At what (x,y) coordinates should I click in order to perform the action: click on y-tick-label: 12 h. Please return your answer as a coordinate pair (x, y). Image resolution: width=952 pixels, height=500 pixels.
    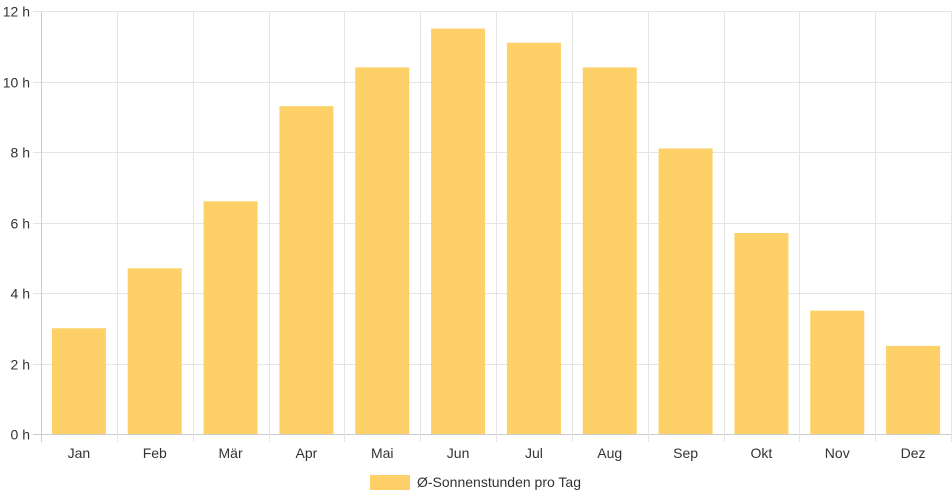
    Looking at the image, I should click on (16, 12).